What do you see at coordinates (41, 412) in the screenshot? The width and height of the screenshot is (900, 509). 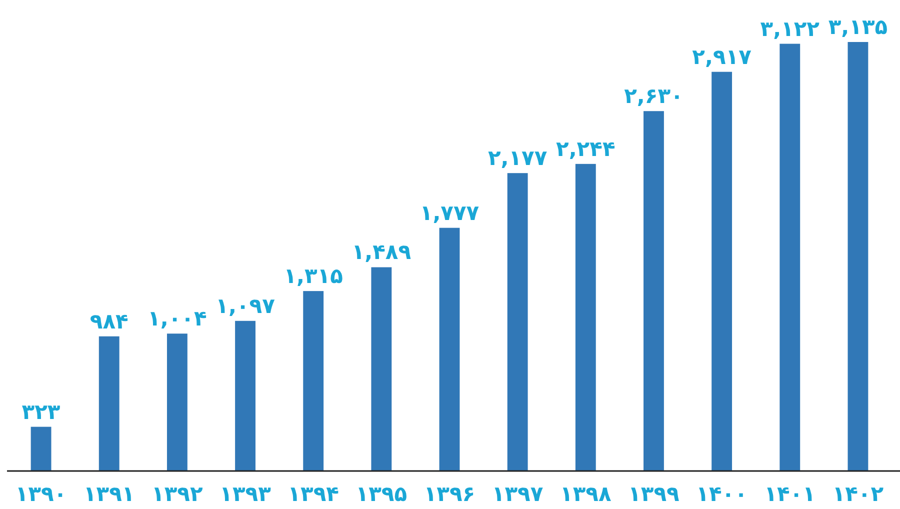 I see `data-label: ۳۲۳` at bounding box center [41, 412].